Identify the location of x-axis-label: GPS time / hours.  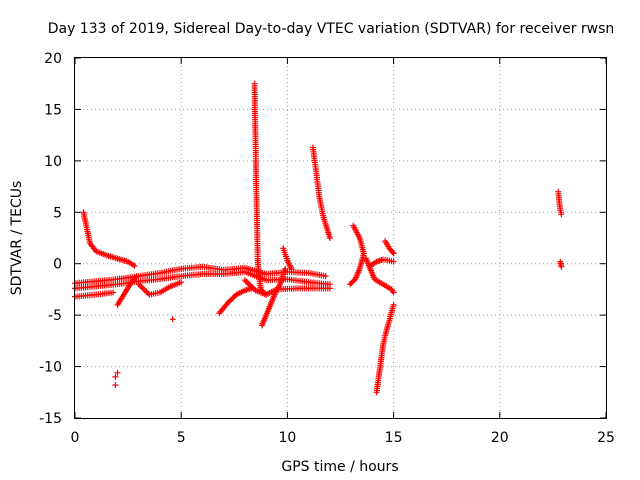
(339, 467).